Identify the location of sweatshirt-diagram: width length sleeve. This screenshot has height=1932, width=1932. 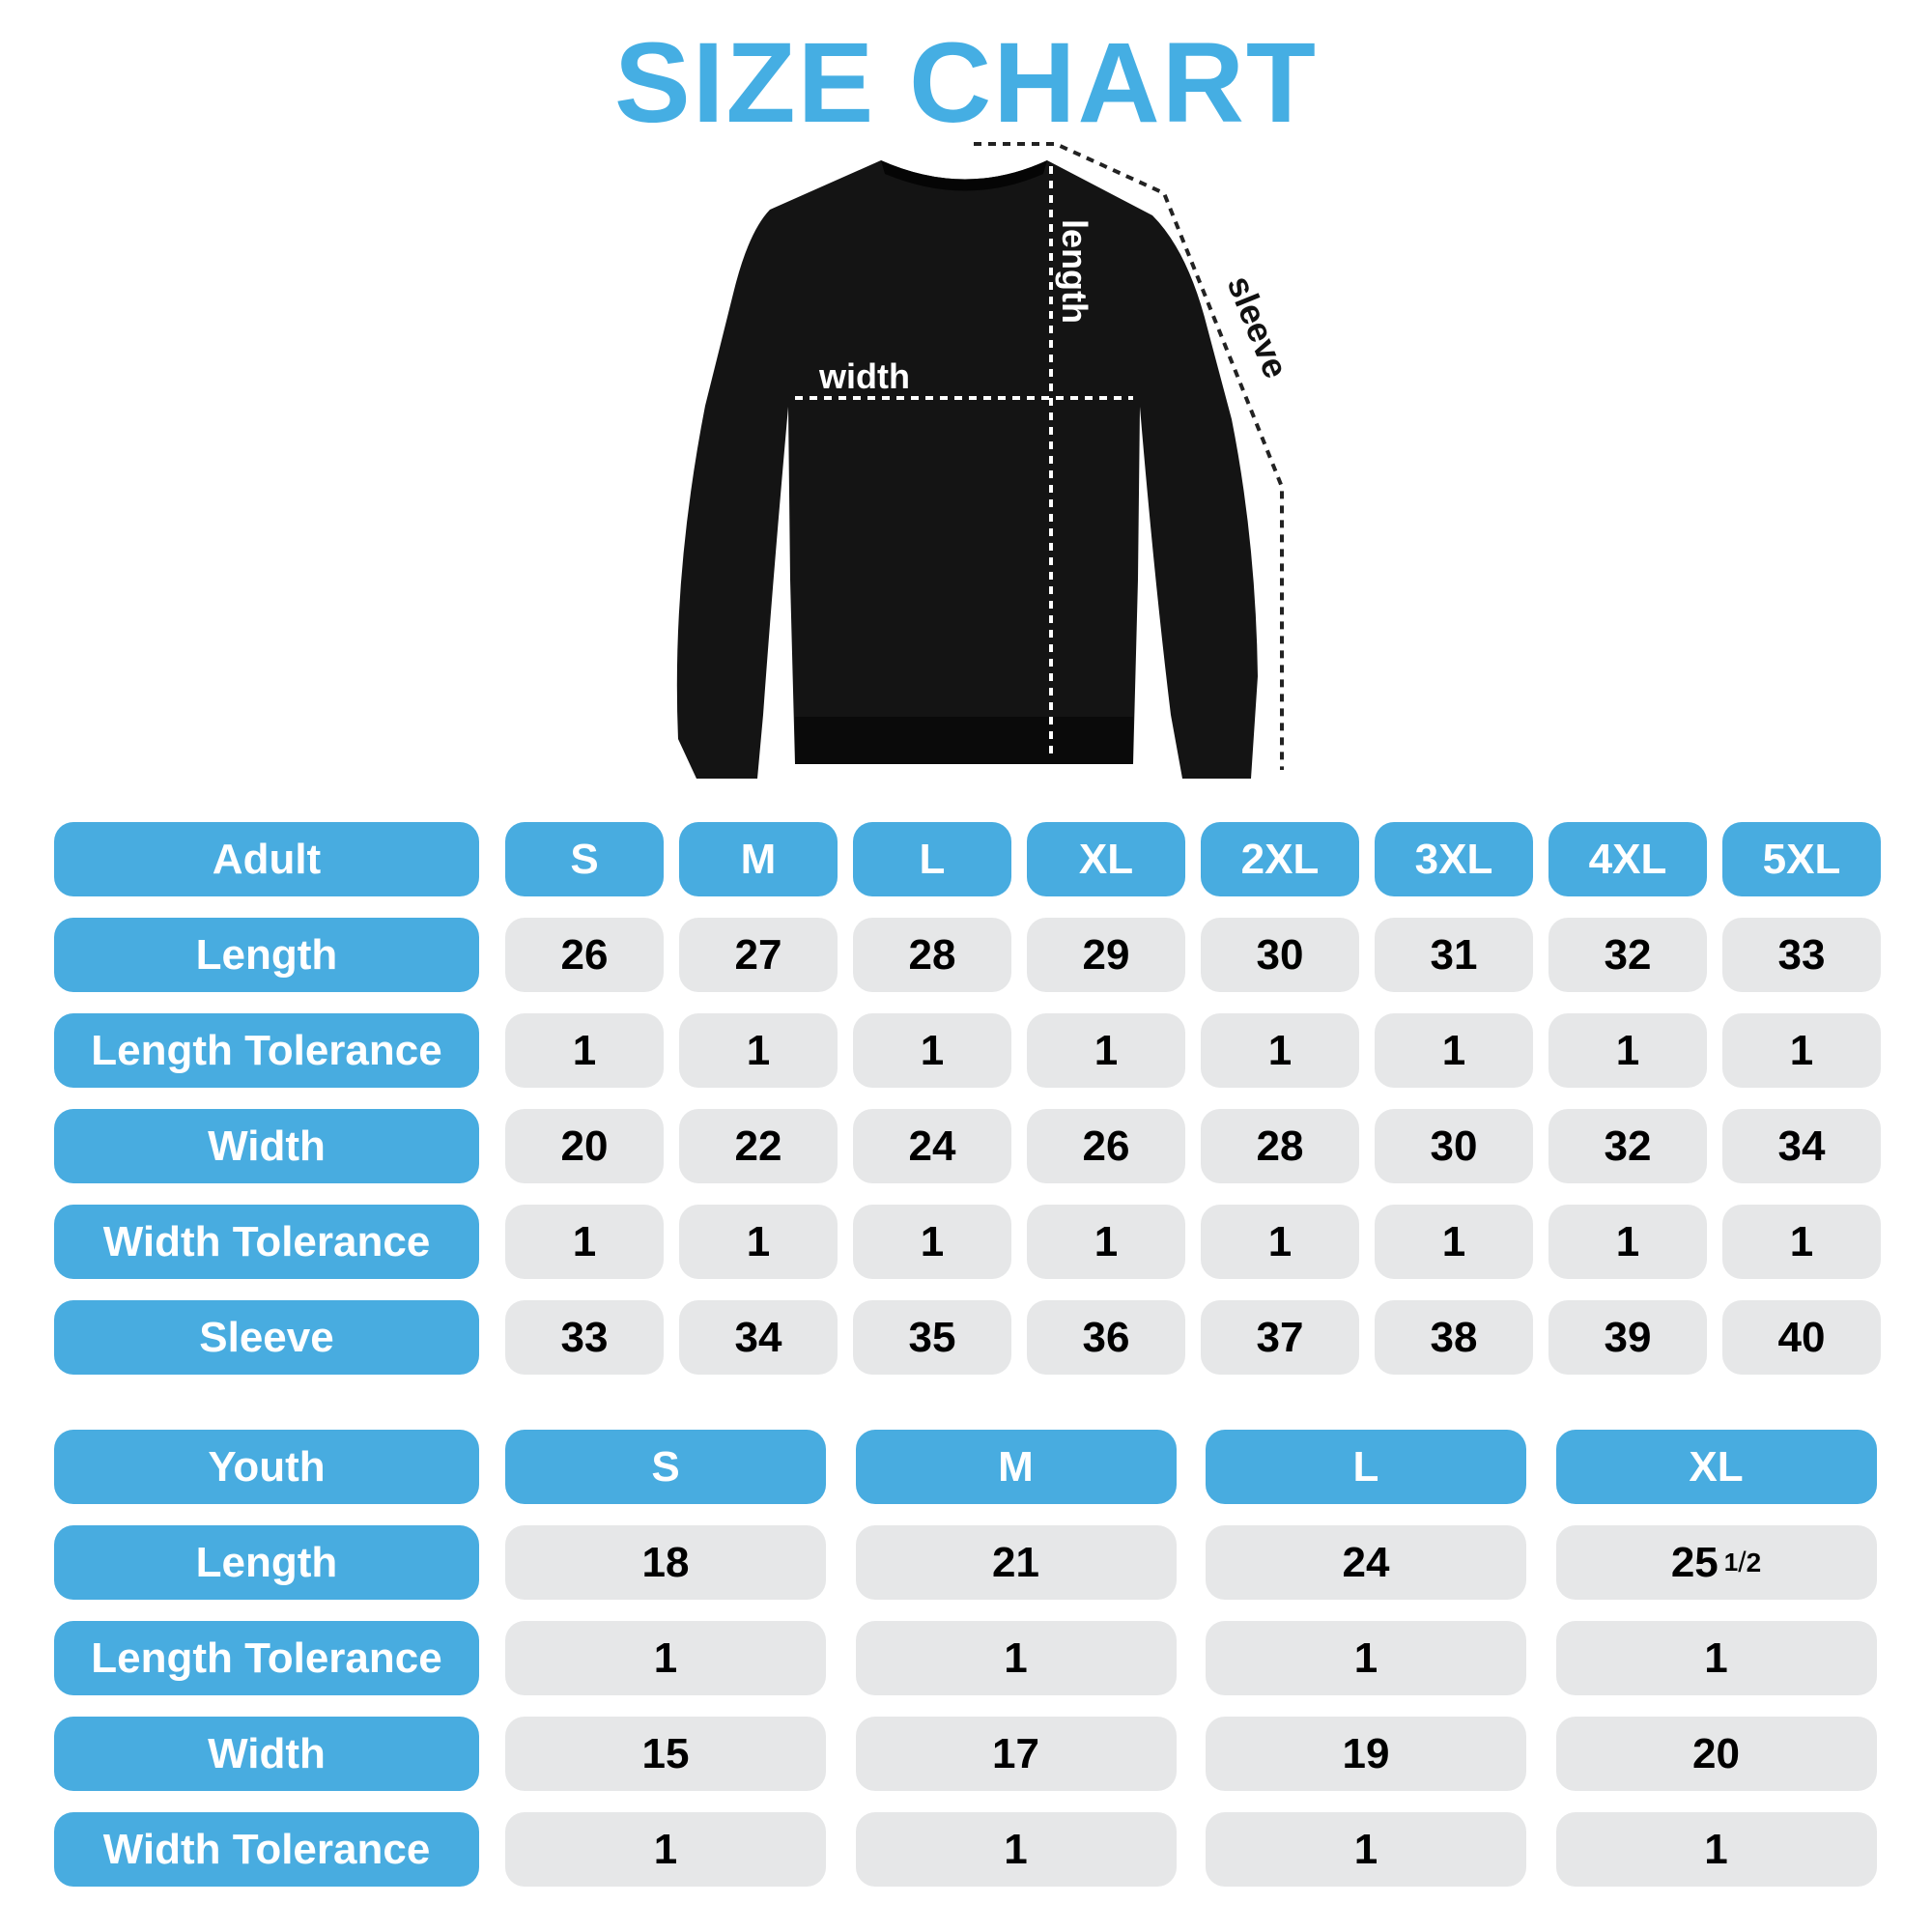
(986, 460).